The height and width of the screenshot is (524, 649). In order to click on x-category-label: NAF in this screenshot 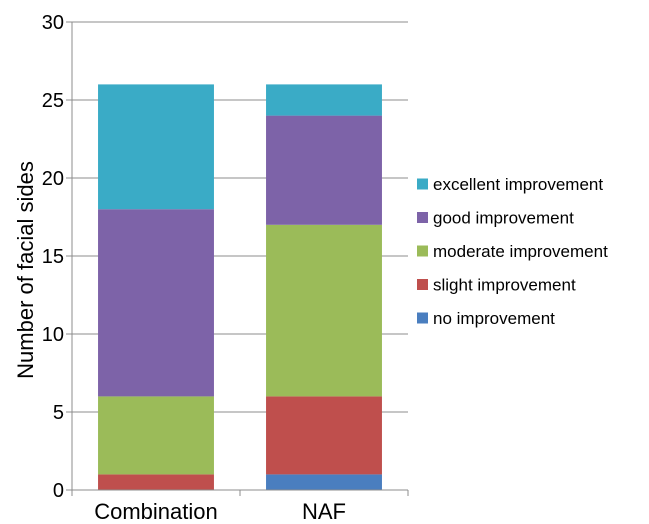, I will do `click(324, 511)`.